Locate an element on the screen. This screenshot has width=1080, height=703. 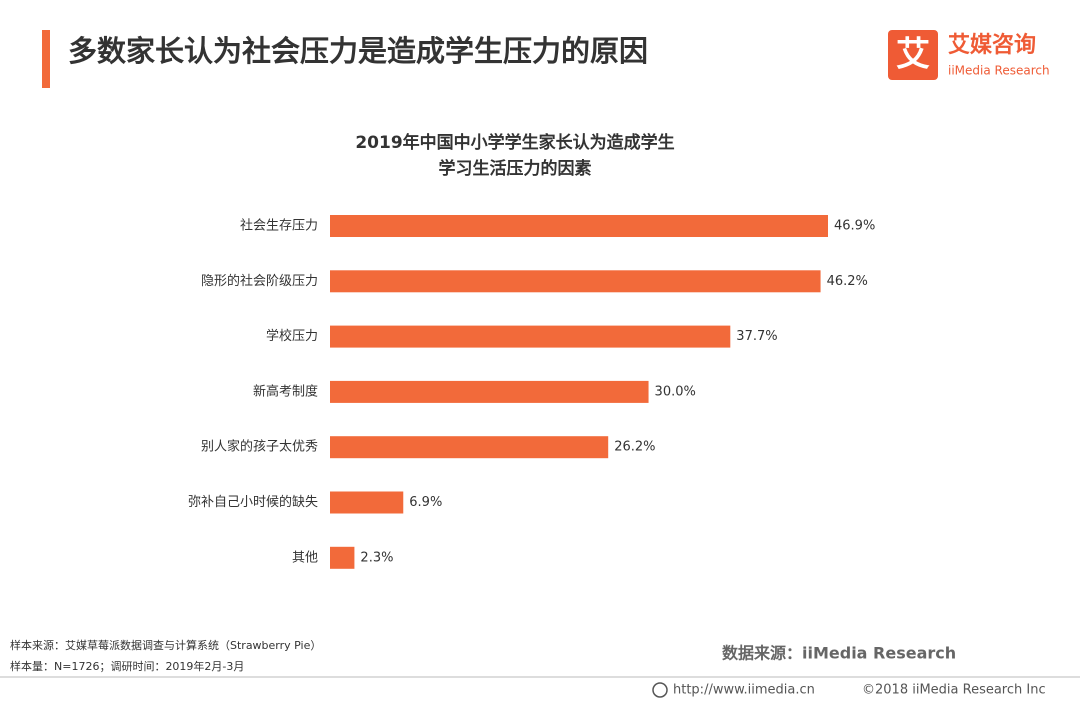
value-label: 2.3% is located at coordinates (376, 557).